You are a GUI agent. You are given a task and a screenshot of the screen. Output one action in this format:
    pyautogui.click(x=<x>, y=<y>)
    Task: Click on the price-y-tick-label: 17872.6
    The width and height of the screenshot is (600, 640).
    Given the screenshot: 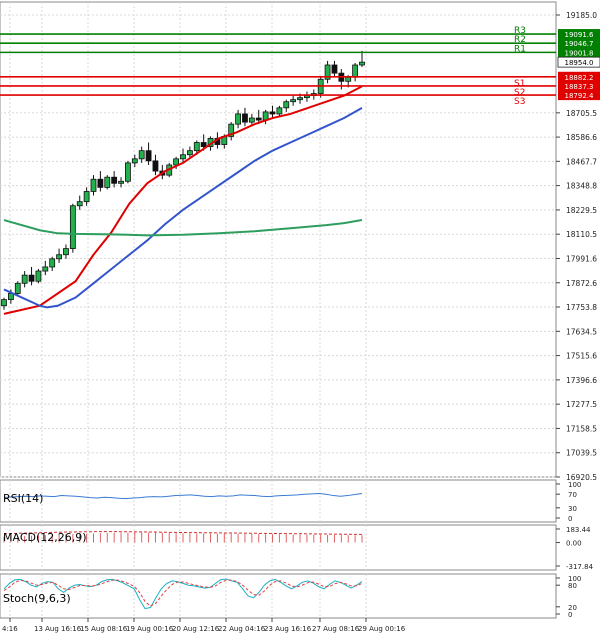 What is the action you would take?
    pyautogui.click(x=581, y=283)
    